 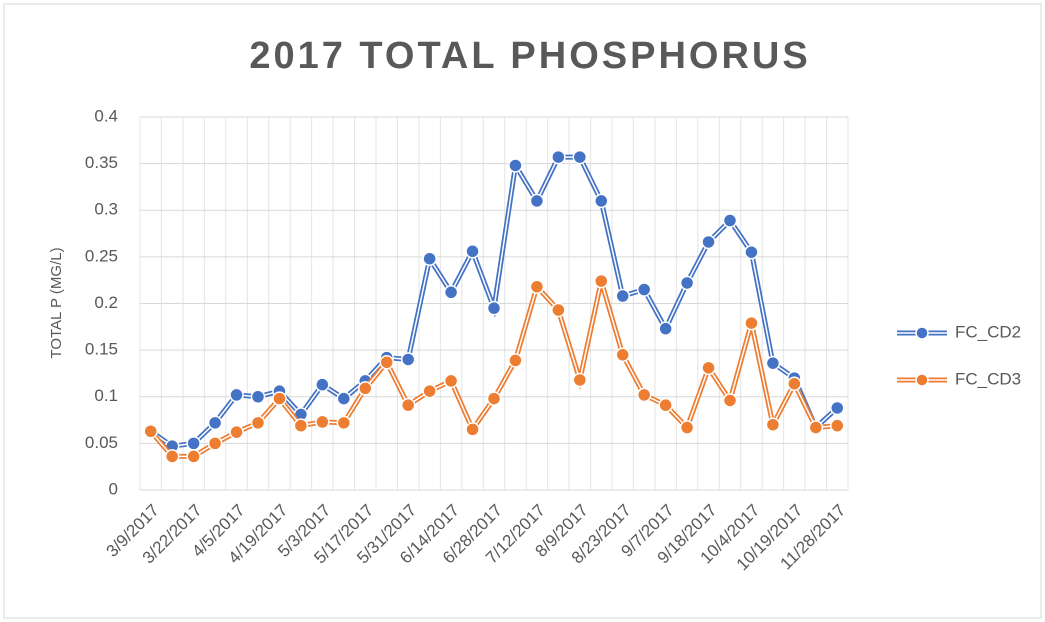 I want to click on y-tick-label: 0.35, so click(x=101, y=162).